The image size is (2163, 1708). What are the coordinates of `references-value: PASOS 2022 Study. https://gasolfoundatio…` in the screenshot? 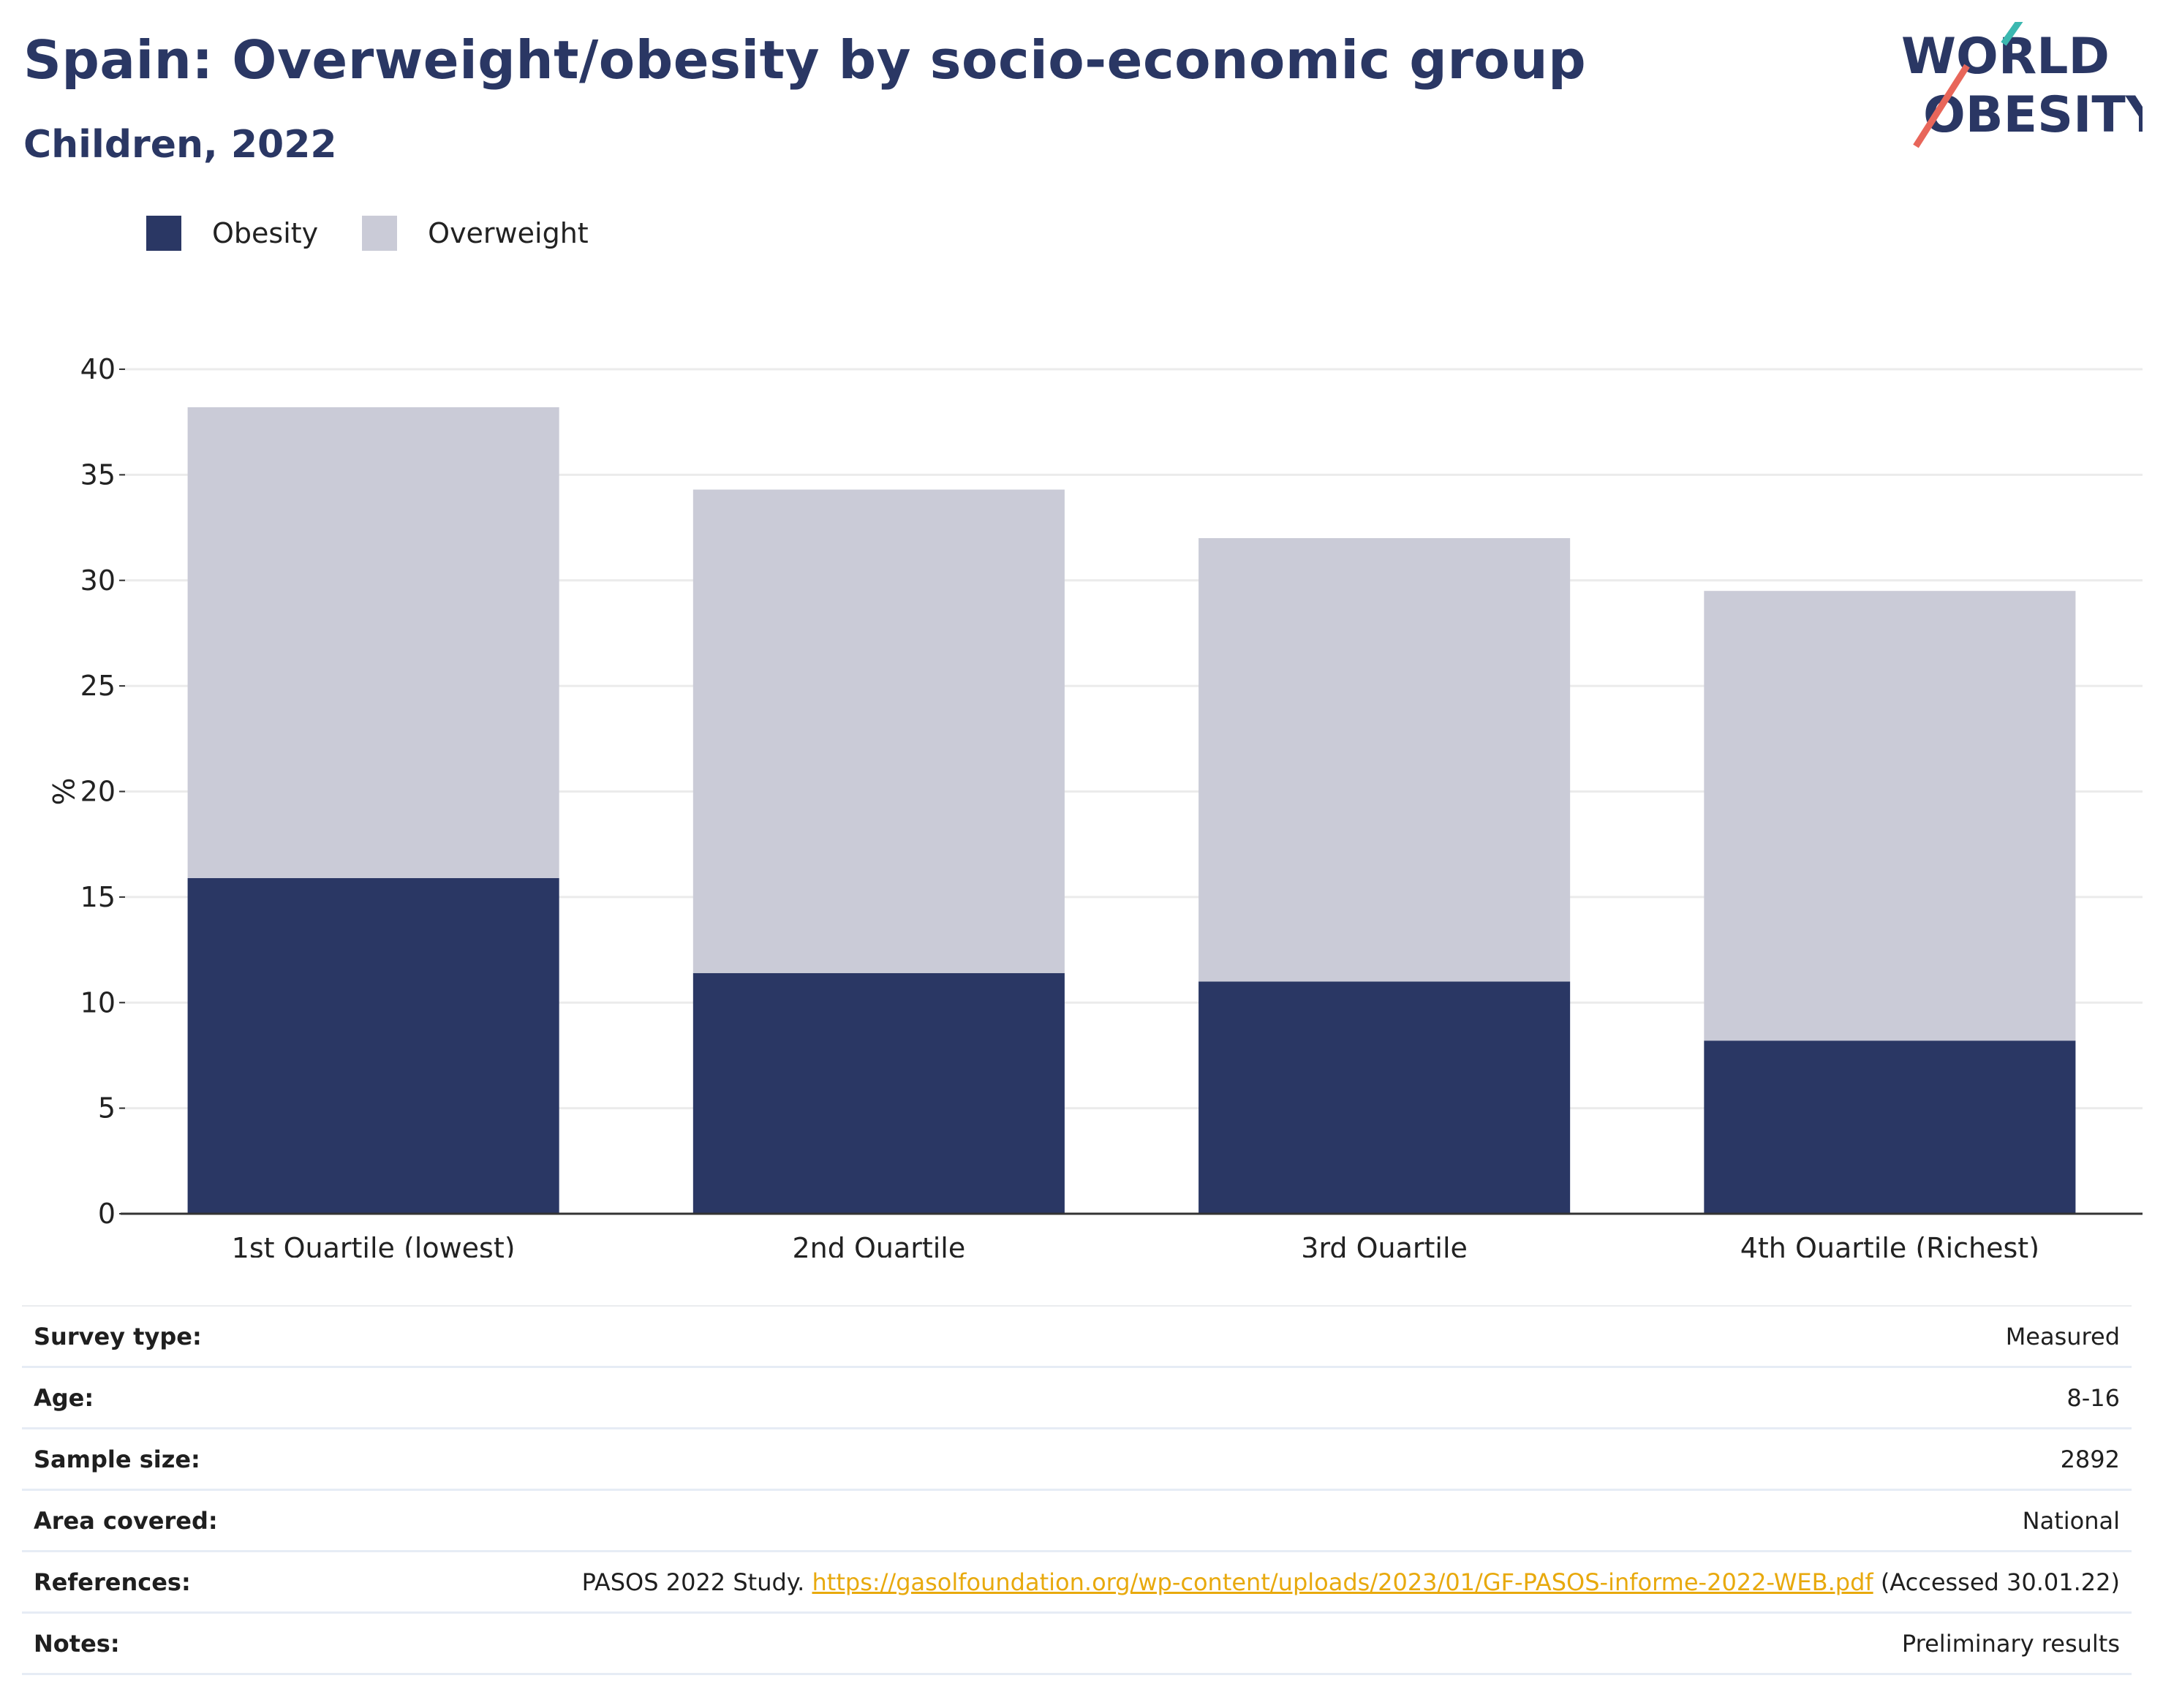 It's located at (1351, 1582).